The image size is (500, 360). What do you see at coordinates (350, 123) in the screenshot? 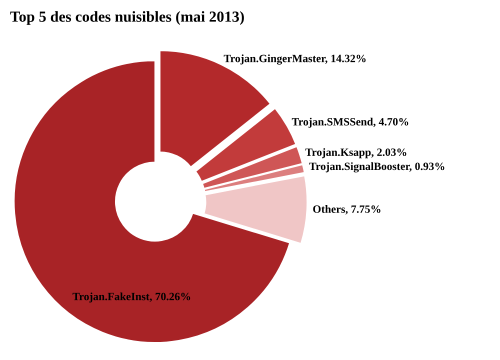
I see `slice-label: Trojan.SMSSend, 4.70%` at bounding box center [350, 123].